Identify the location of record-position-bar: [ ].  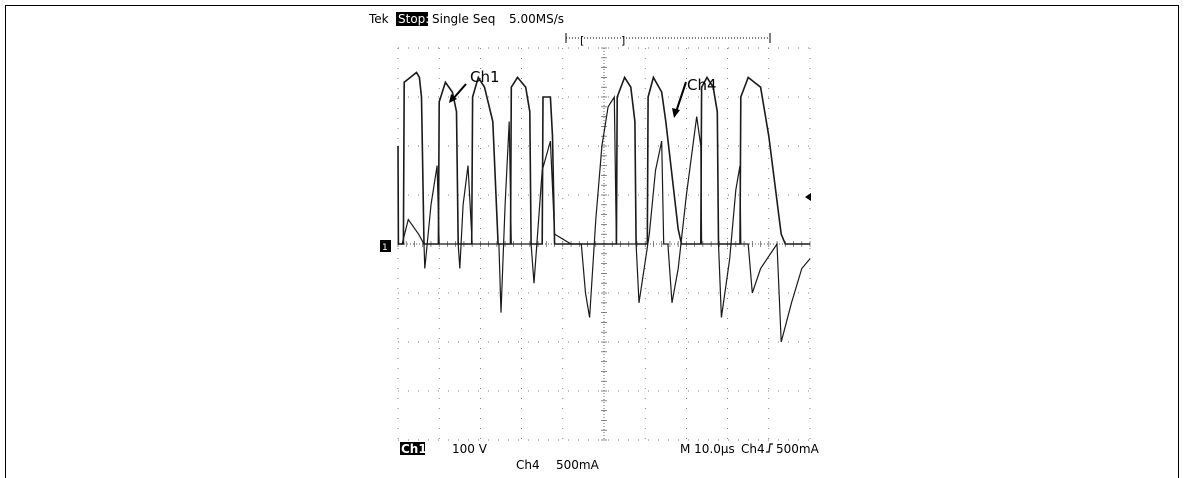
(668, 40).